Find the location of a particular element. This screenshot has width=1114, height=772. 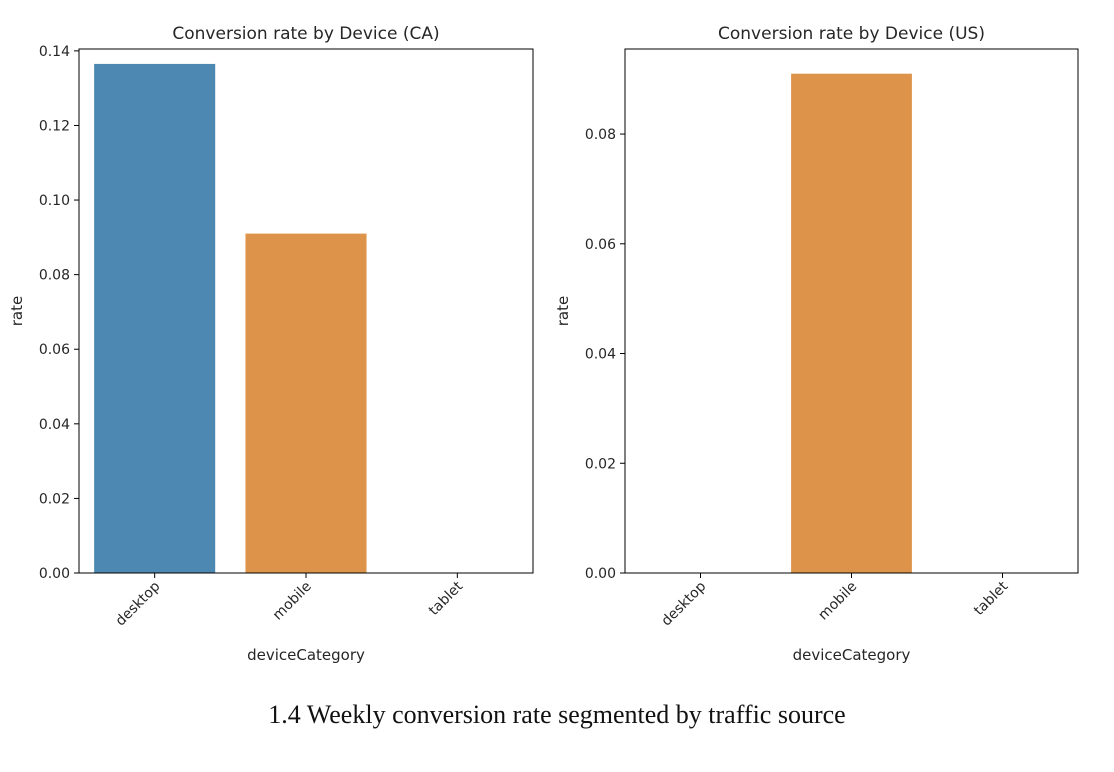

chart-0-ytick-label: 0.10 is located at coordinates (54, 201).